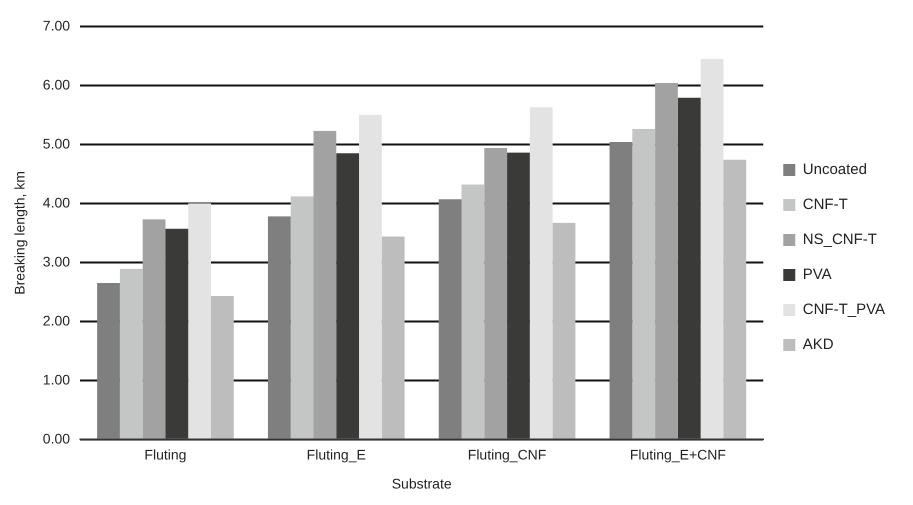  Describe the element at coordinates (56, 202) in the screenshot. I see `y-tick-label: 4.00` at that location.